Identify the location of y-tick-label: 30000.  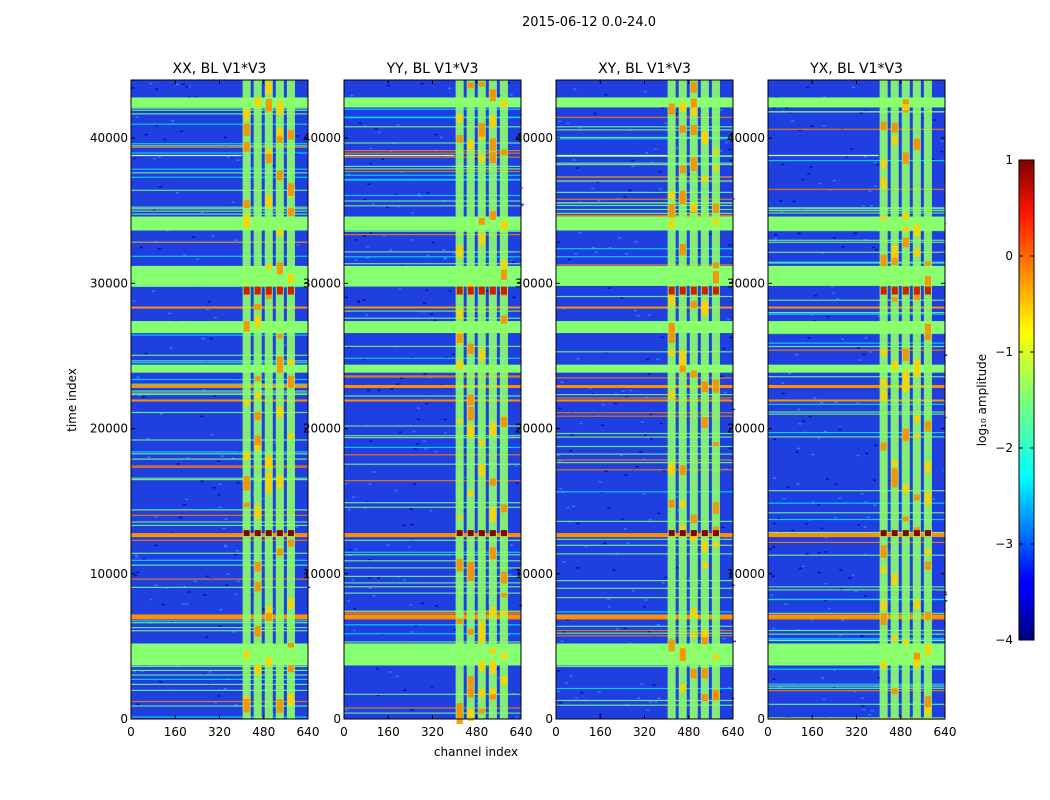
(109, 283).